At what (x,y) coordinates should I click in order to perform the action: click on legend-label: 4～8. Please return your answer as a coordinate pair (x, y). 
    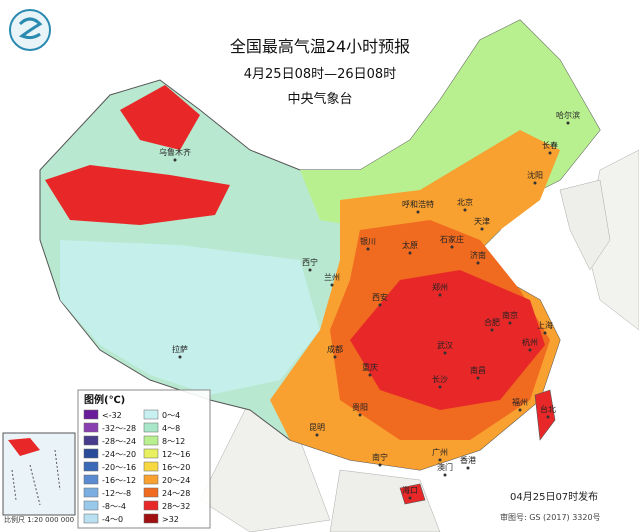
    Looking at the image, I should click on (171, 428).